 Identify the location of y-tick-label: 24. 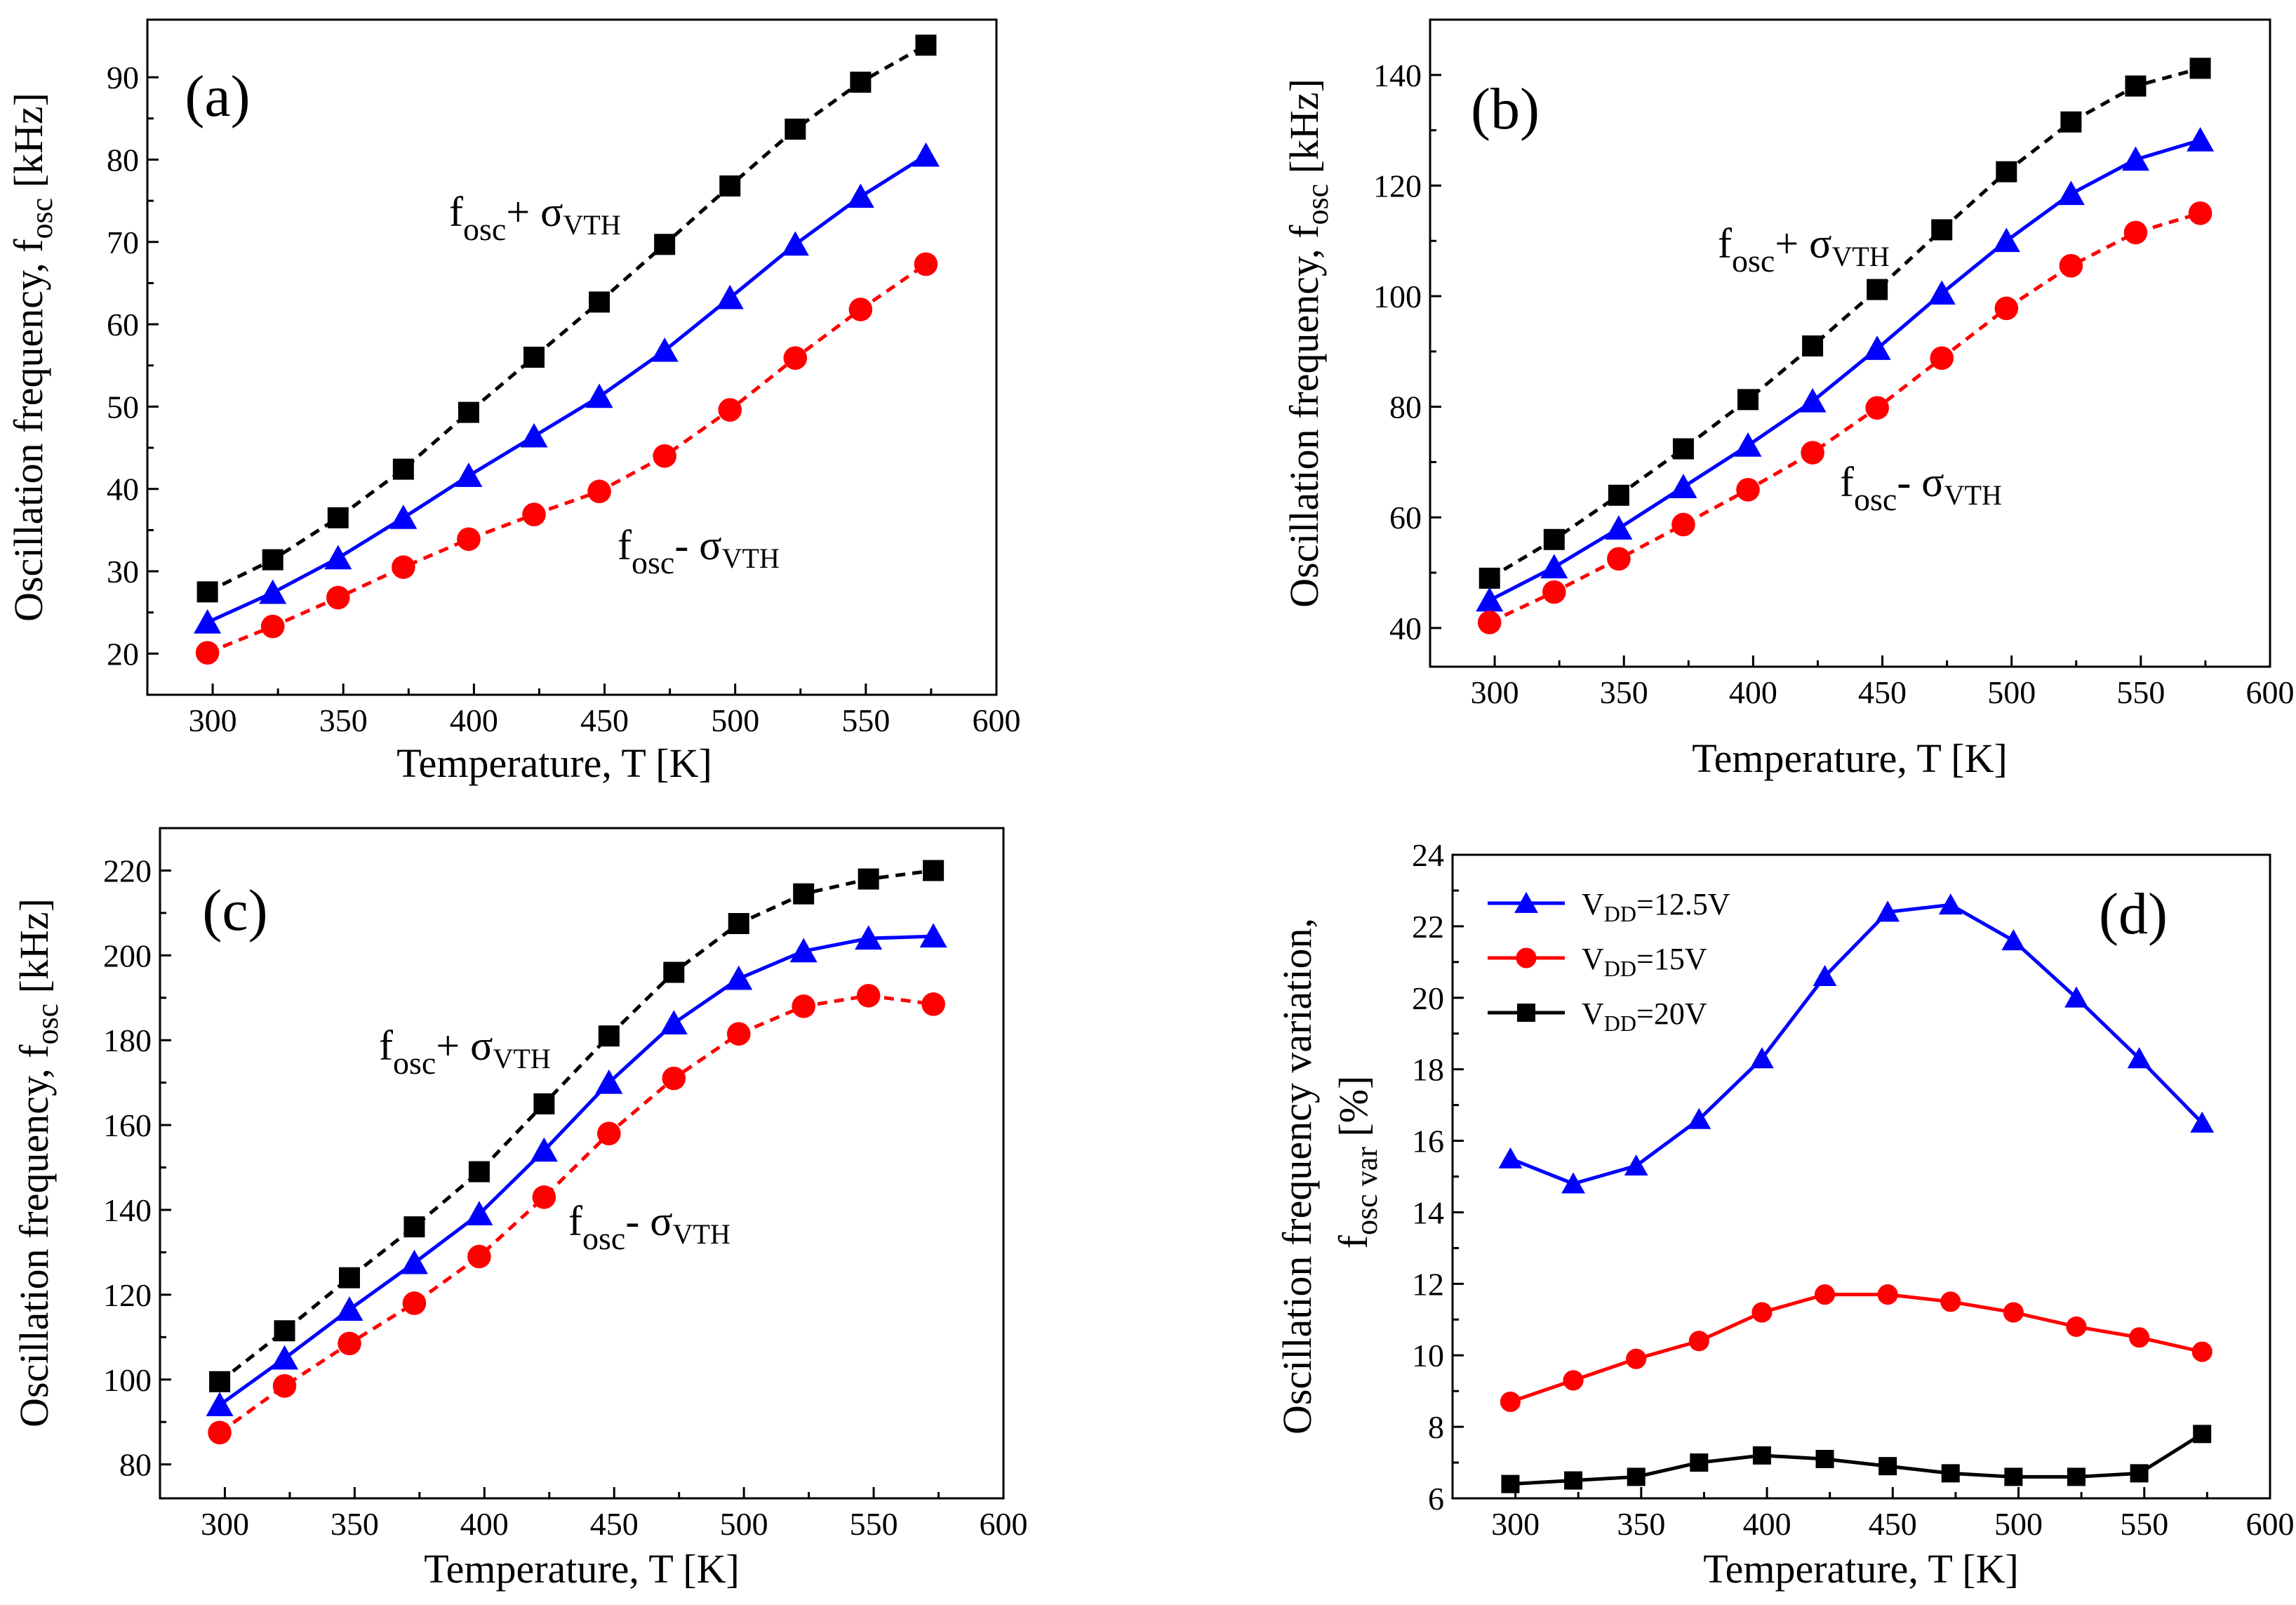
(1428, 855).